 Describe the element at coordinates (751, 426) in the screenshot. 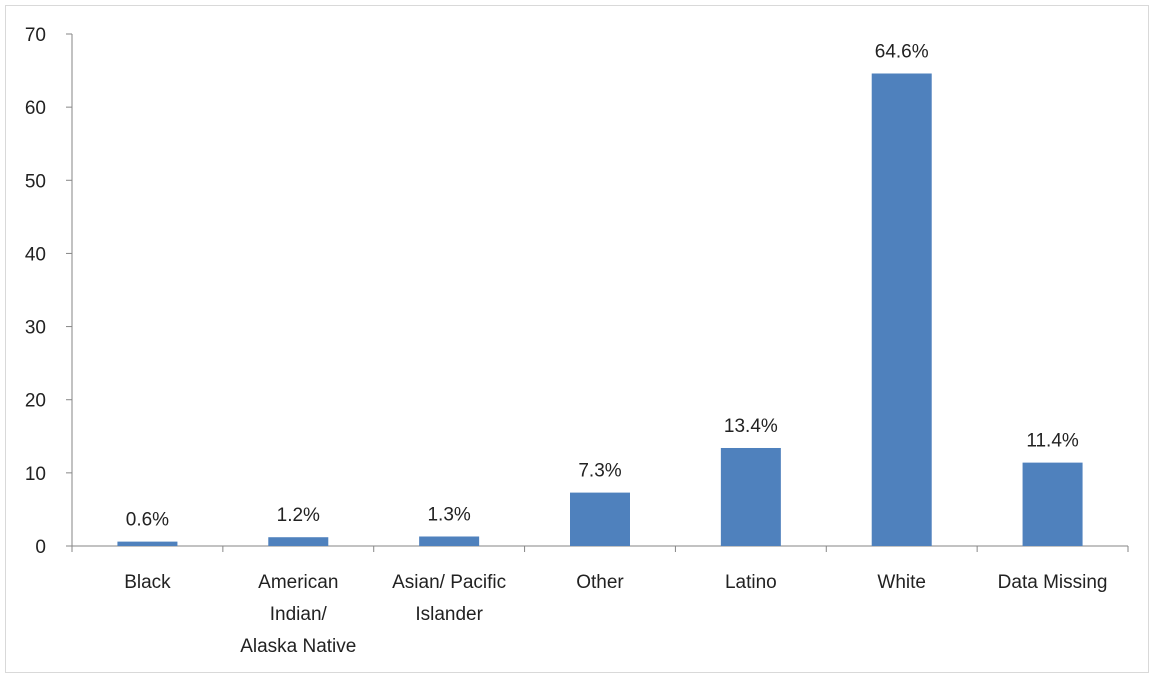

I see `data-label: 13.4%` at that location.